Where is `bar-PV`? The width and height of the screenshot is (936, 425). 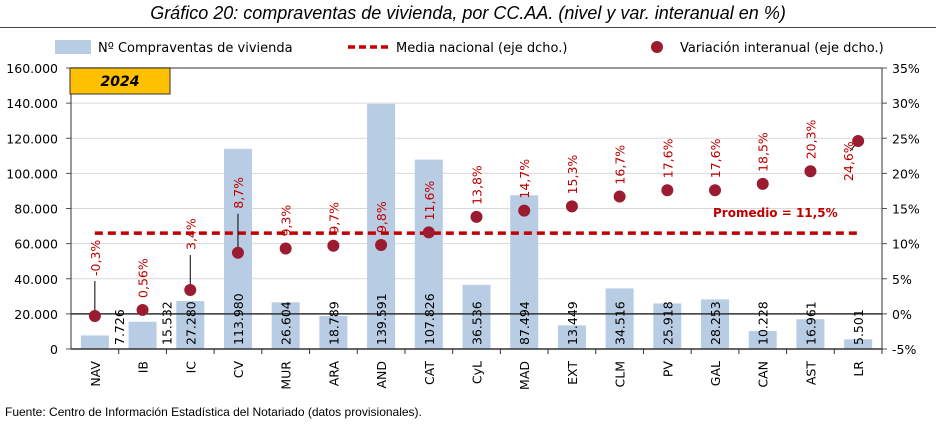 bar-PV is located at coordinates (667, 326).